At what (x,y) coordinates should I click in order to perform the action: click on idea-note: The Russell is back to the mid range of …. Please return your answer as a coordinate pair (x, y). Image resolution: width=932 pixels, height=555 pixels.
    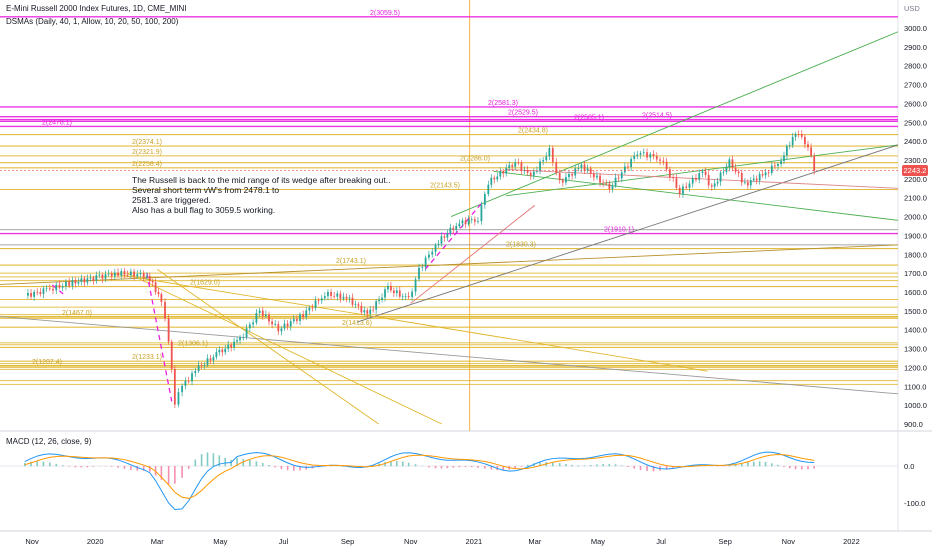
    Looking at the image, I should click on (261, 195).